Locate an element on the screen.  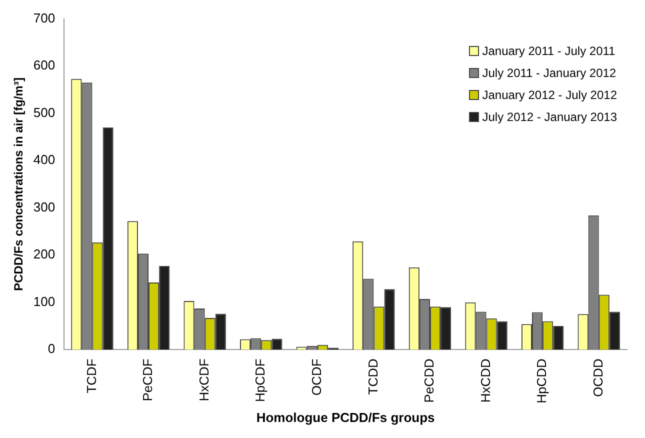
y-axis-title: PCDD/Fs concentrations in air [fg/m³] is located at coordinates (19, 184).